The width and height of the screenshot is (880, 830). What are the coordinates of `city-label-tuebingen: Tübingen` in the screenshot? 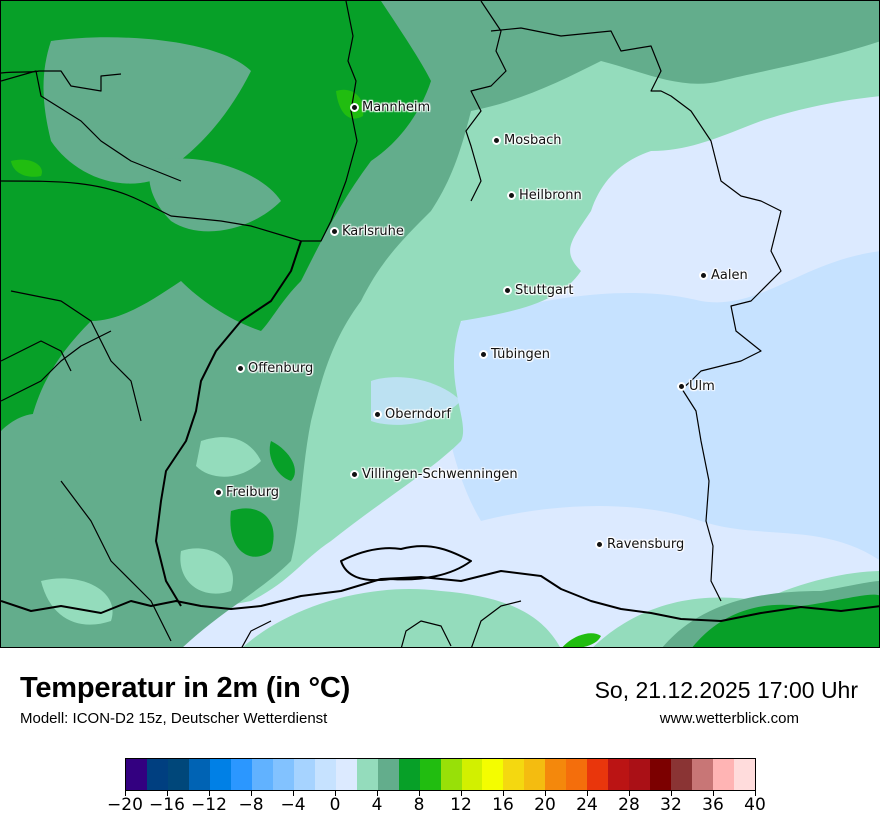 It's located at (514, 354).